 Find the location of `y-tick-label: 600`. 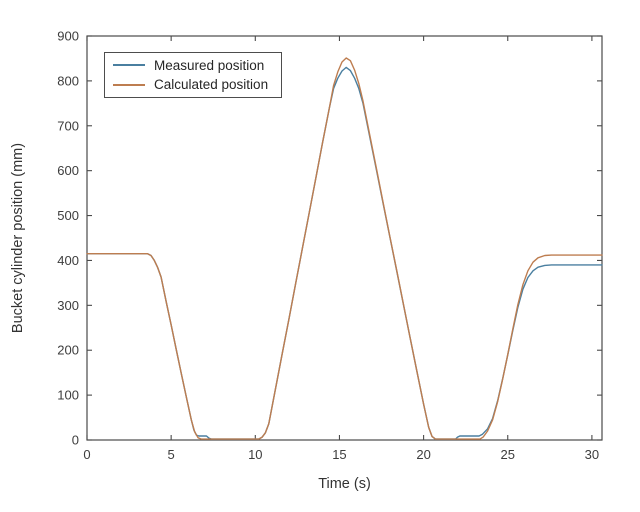

y-tick-label: 600 is located at coordinates (68, 170).